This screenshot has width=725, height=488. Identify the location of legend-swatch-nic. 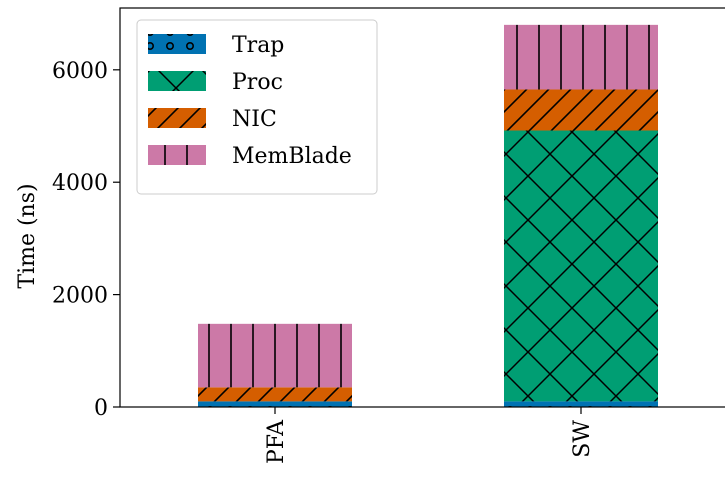
(177, 118).